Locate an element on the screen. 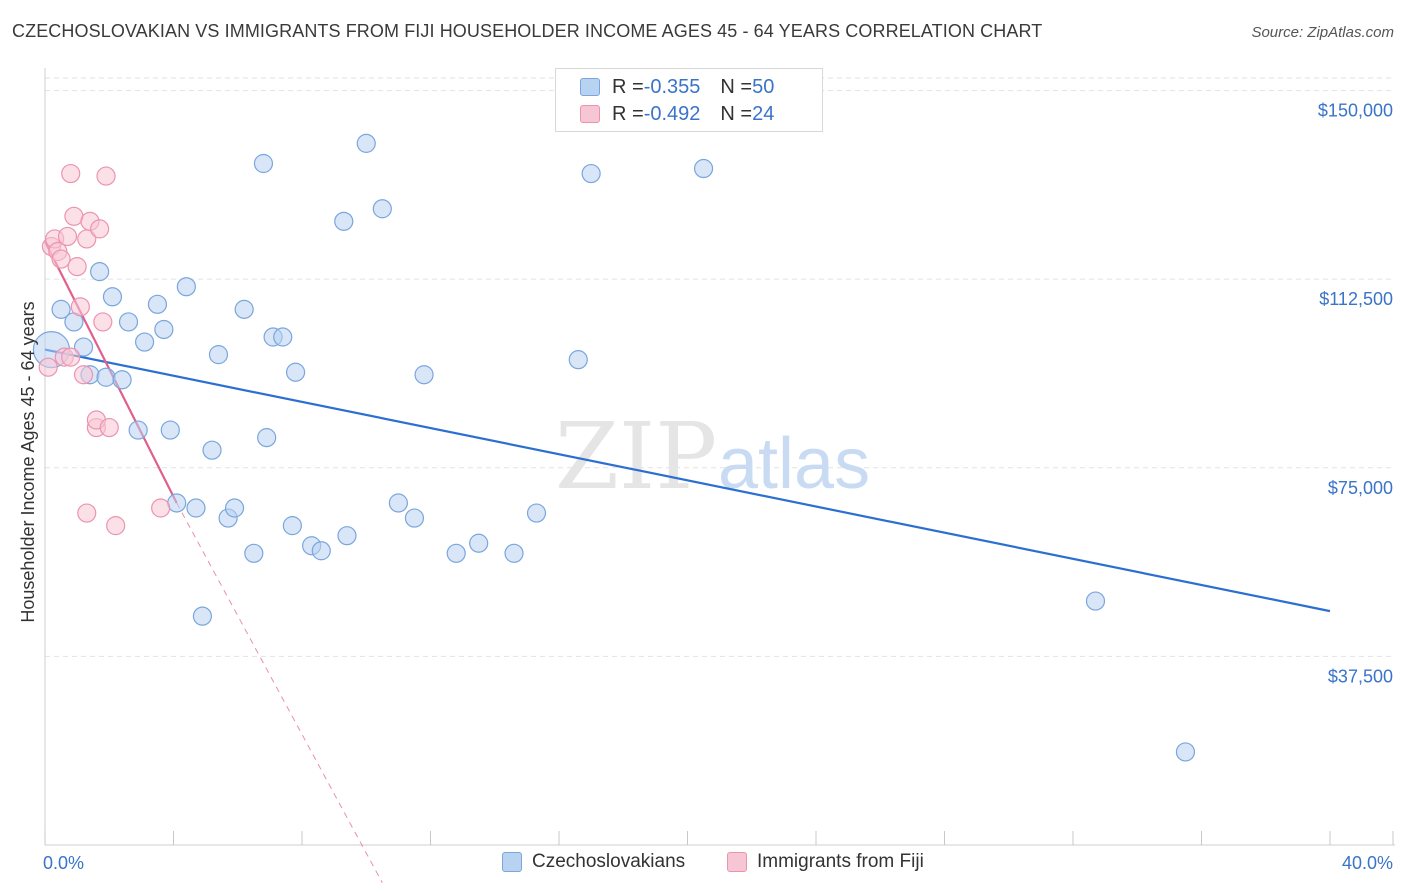 This screenshot has width=1406, height=892. legend-item-fiji: Immigrants from Fiji is located at coordinates (825, 862).